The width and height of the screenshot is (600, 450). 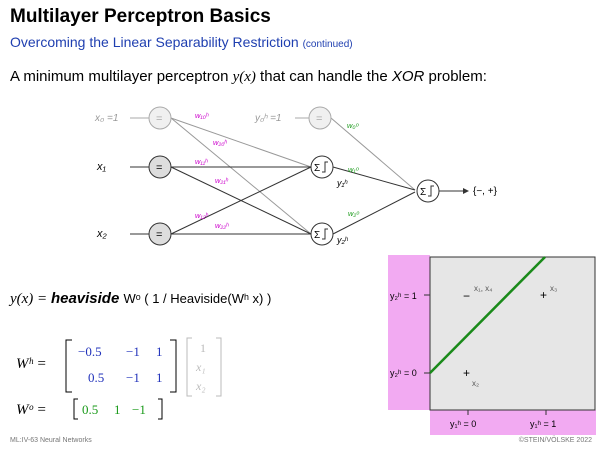 I want to click on y-tick-top: y₂ʰ = 1, so click(x=403, y=296).